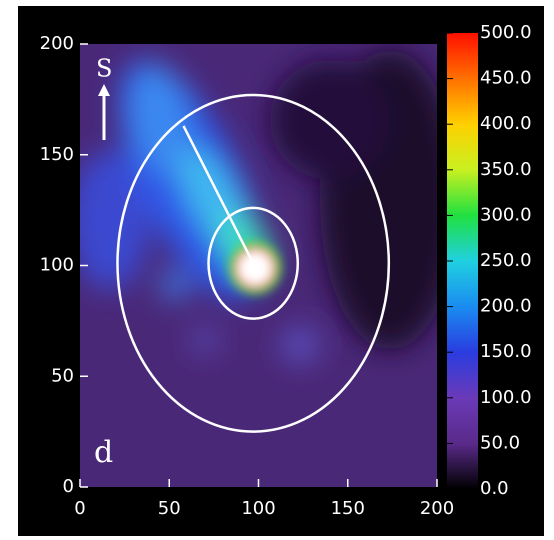 Image resolution: width=554 pixels, height=540 pixels. I want to click on region-circle, so click(253, 263).